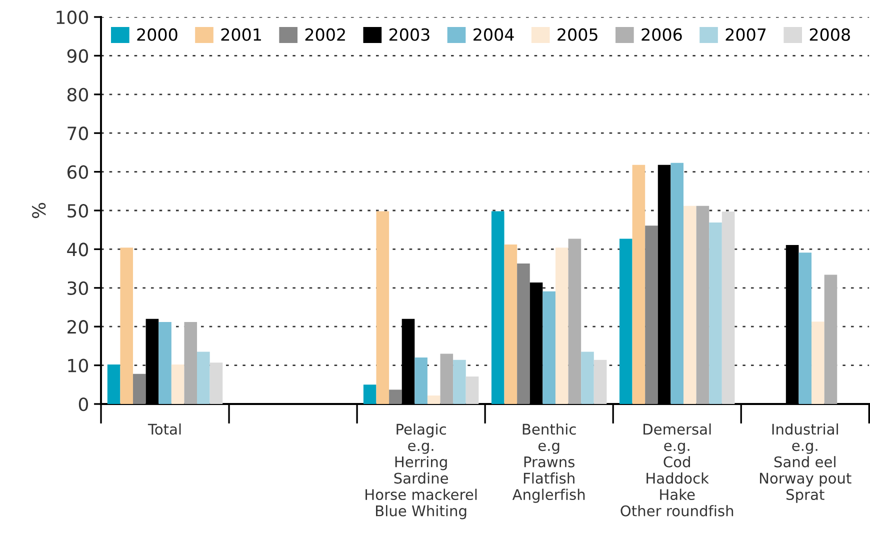  Describe the element at coordinates (77, 56) in the screenshot. I see `y-tick-label: 90` at that location.